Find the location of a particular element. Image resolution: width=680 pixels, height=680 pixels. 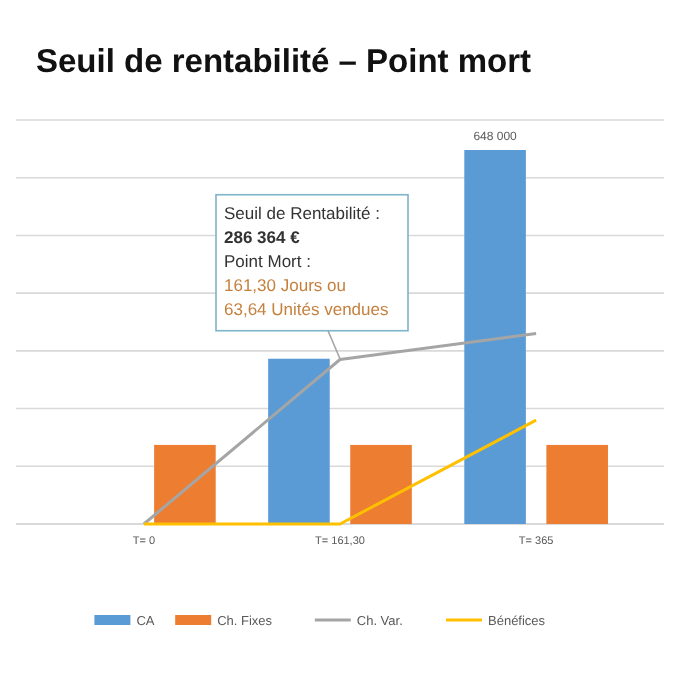

annotation: Seuil de Rentabilité : 286 364 € Point Mort : 161,30 Jours ou 63,64 Unités vendues is located at coordinates (306, 260).